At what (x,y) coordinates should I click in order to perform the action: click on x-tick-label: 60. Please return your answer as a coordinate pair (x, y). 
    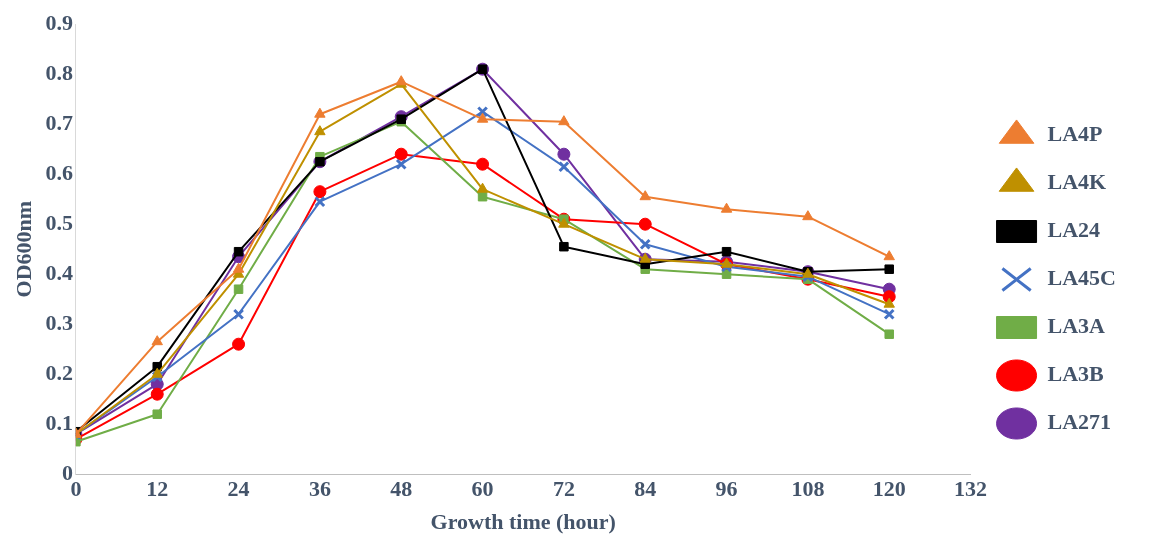
    Looking at the image, I should click on (482, 489).